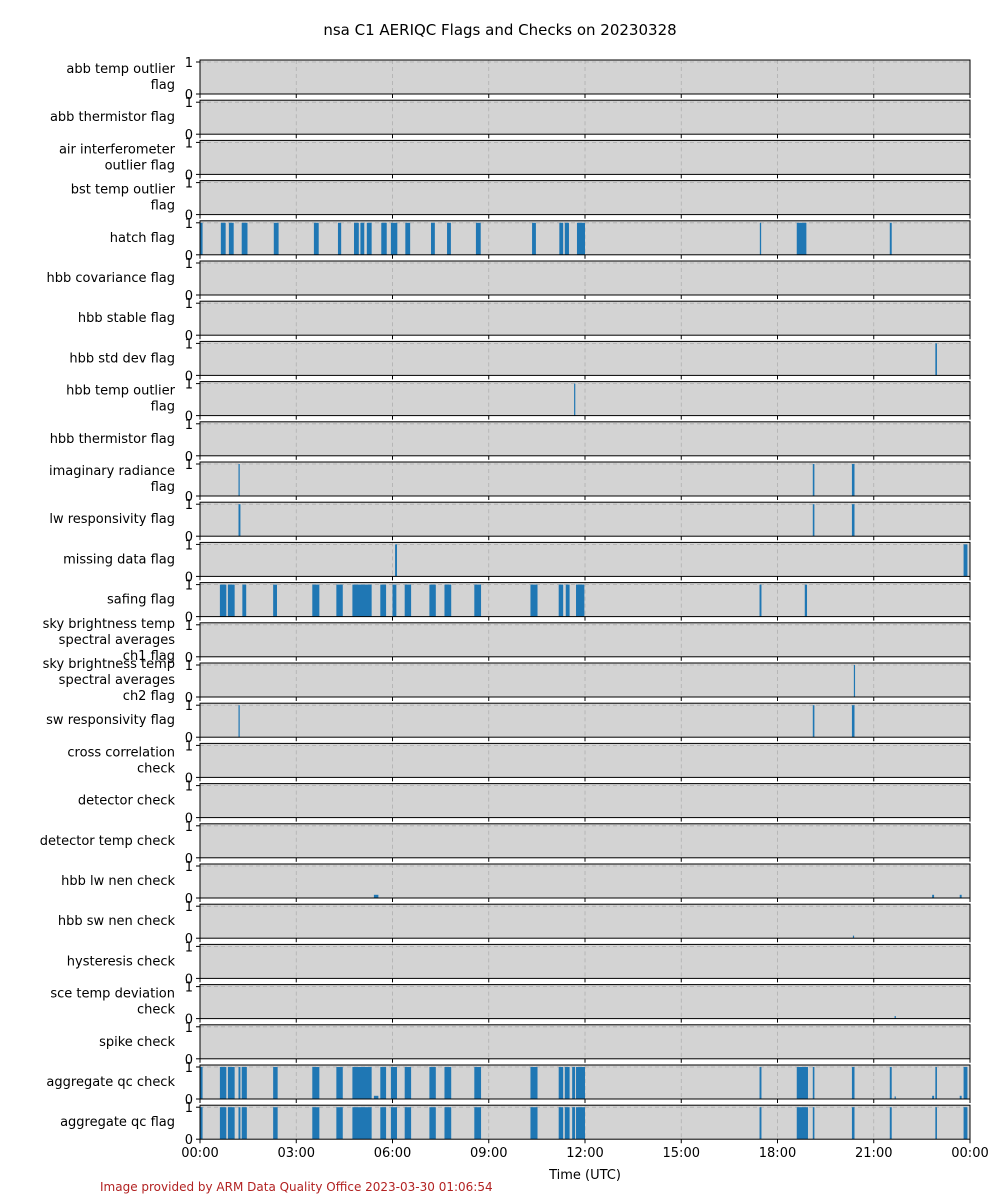 The height and width of the screenshot is (1200, 1000). I want to click on x-tick-label: 06:00, so click(392, 1153).